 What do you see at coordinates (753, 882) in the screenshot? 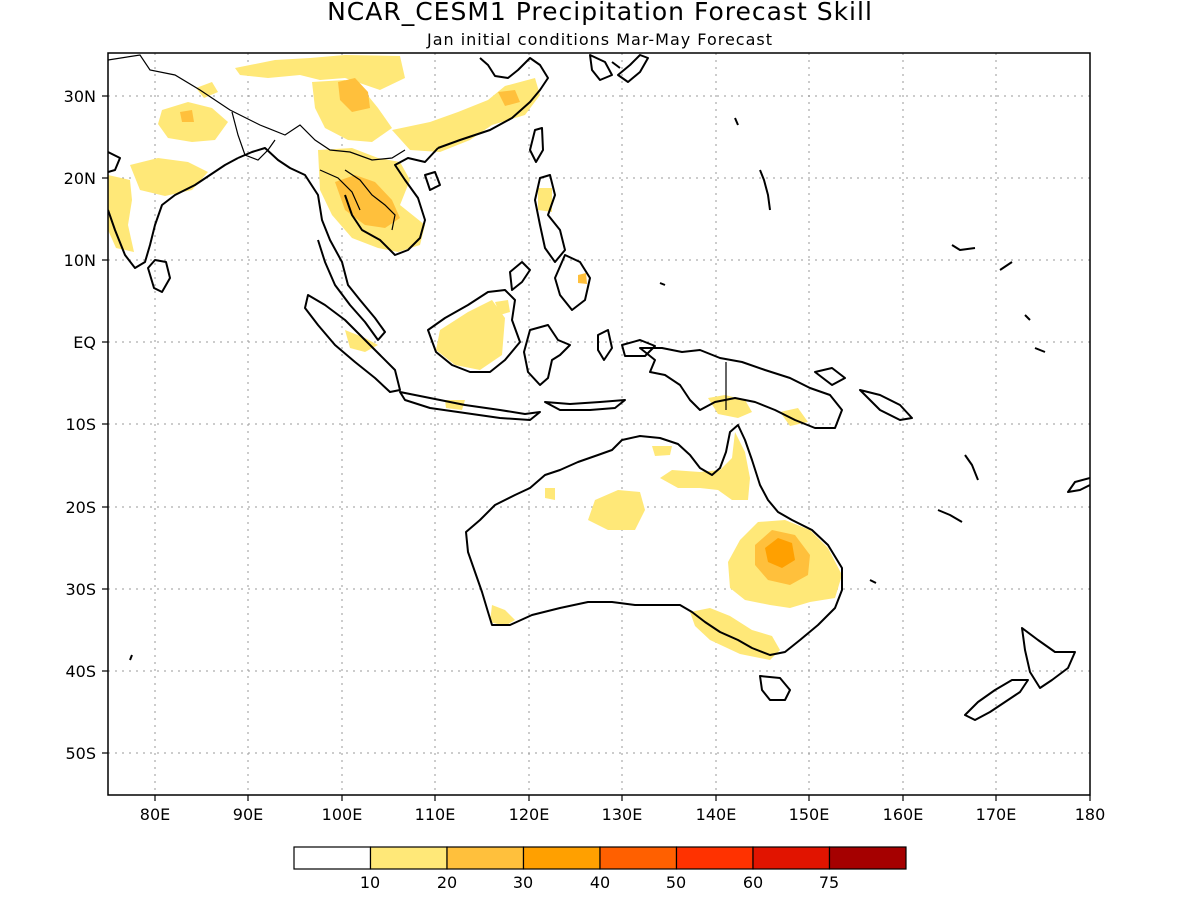
I see `legend-label: 60` at bounding box center [753, 882].